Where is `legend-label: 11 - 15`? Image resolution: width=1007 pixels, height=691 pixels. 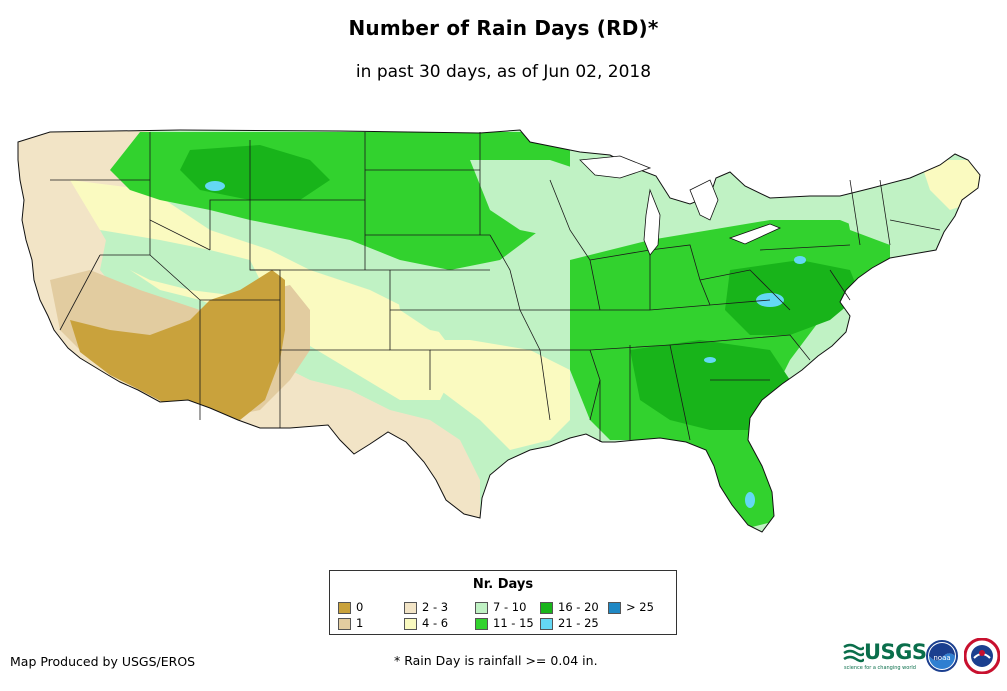 legend-label: 11 - 15 is located at coordinates (513, 623).